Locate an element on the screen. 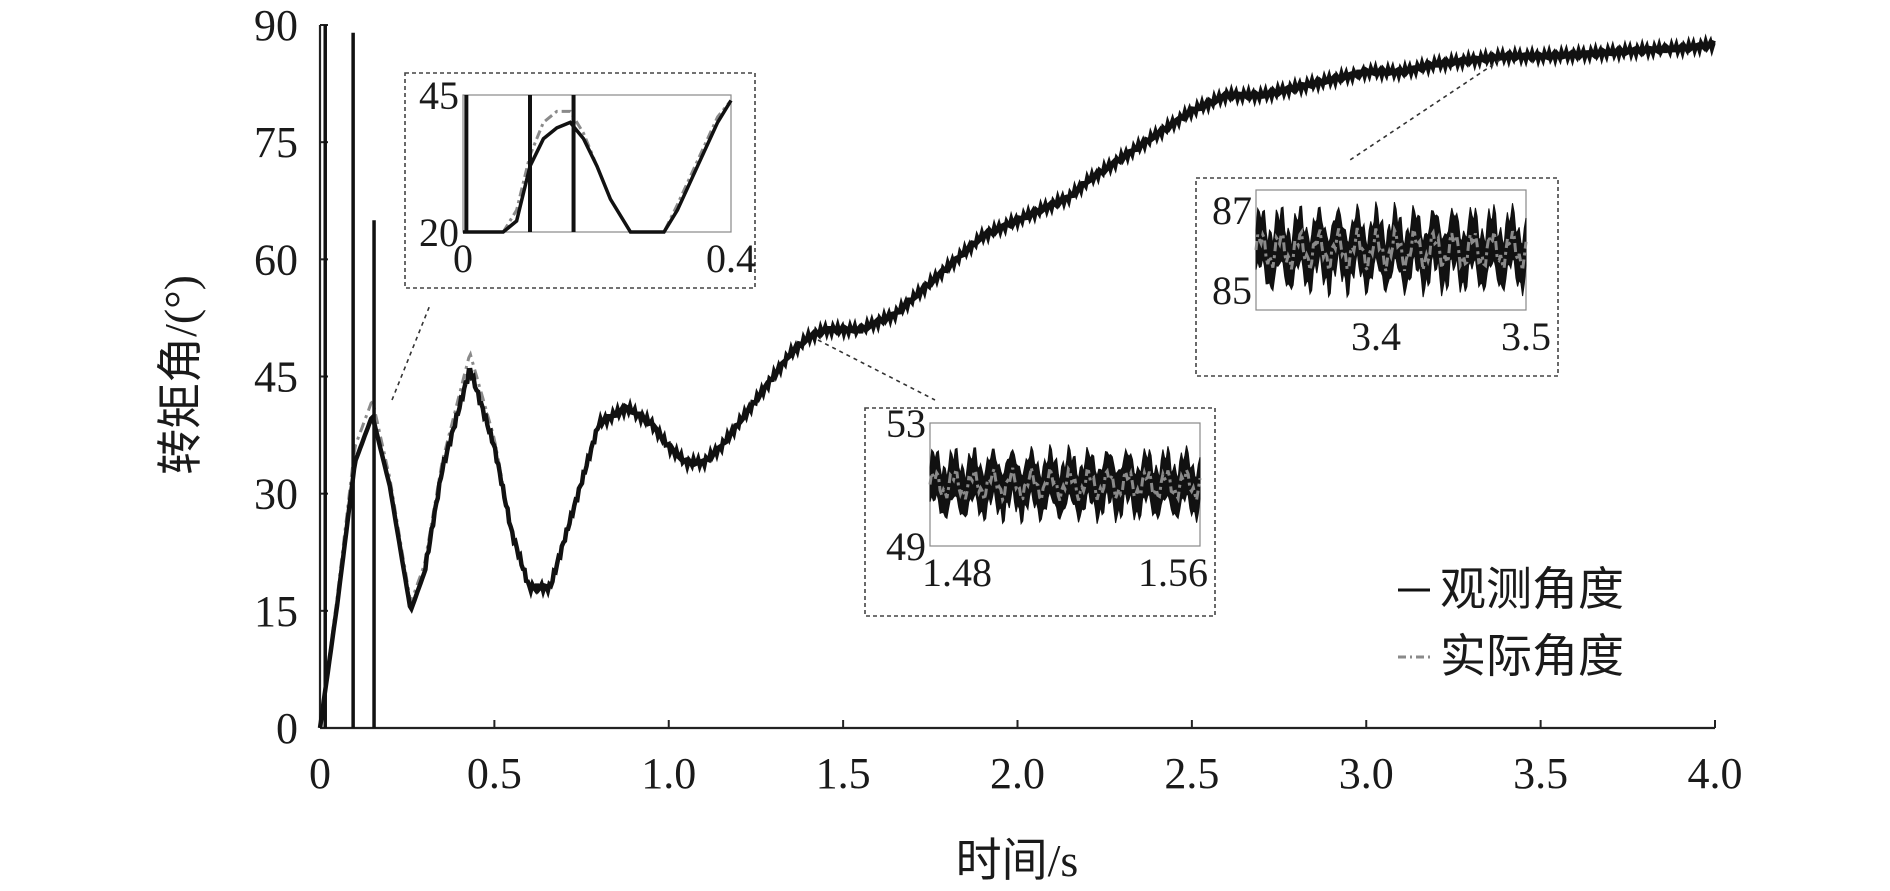 The image size is (1890, 891). legend-label-actual: 实际角度 is located at coordinates (1532, 656).